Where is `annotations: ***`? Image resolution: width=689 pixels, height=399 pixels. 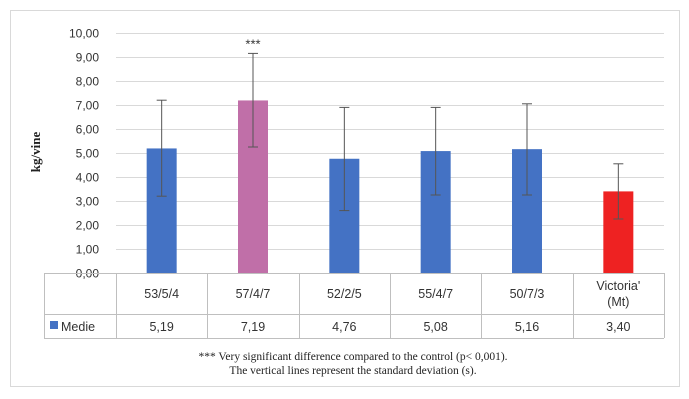 annotations: *** is located at coordinates (252, 43).